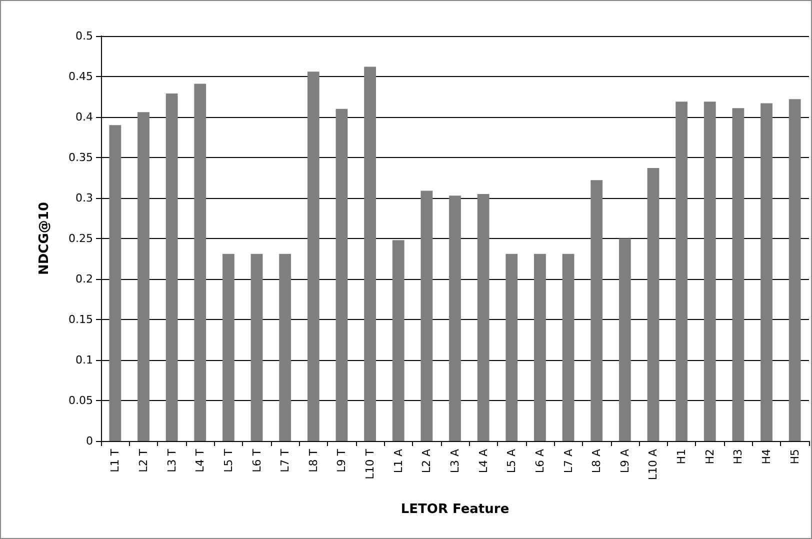  Describe the element at coordinates (653, 464) in the screenshot. I see `x-tick-label: L10 A` at that location.